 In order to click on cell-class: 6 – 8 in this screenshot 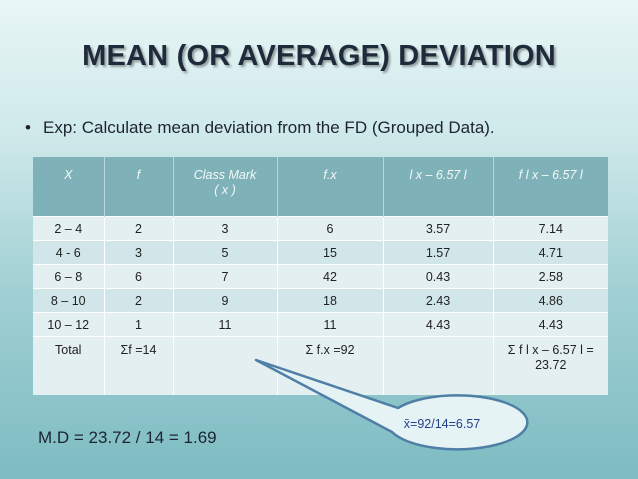, I will do `click(68, 276)`.